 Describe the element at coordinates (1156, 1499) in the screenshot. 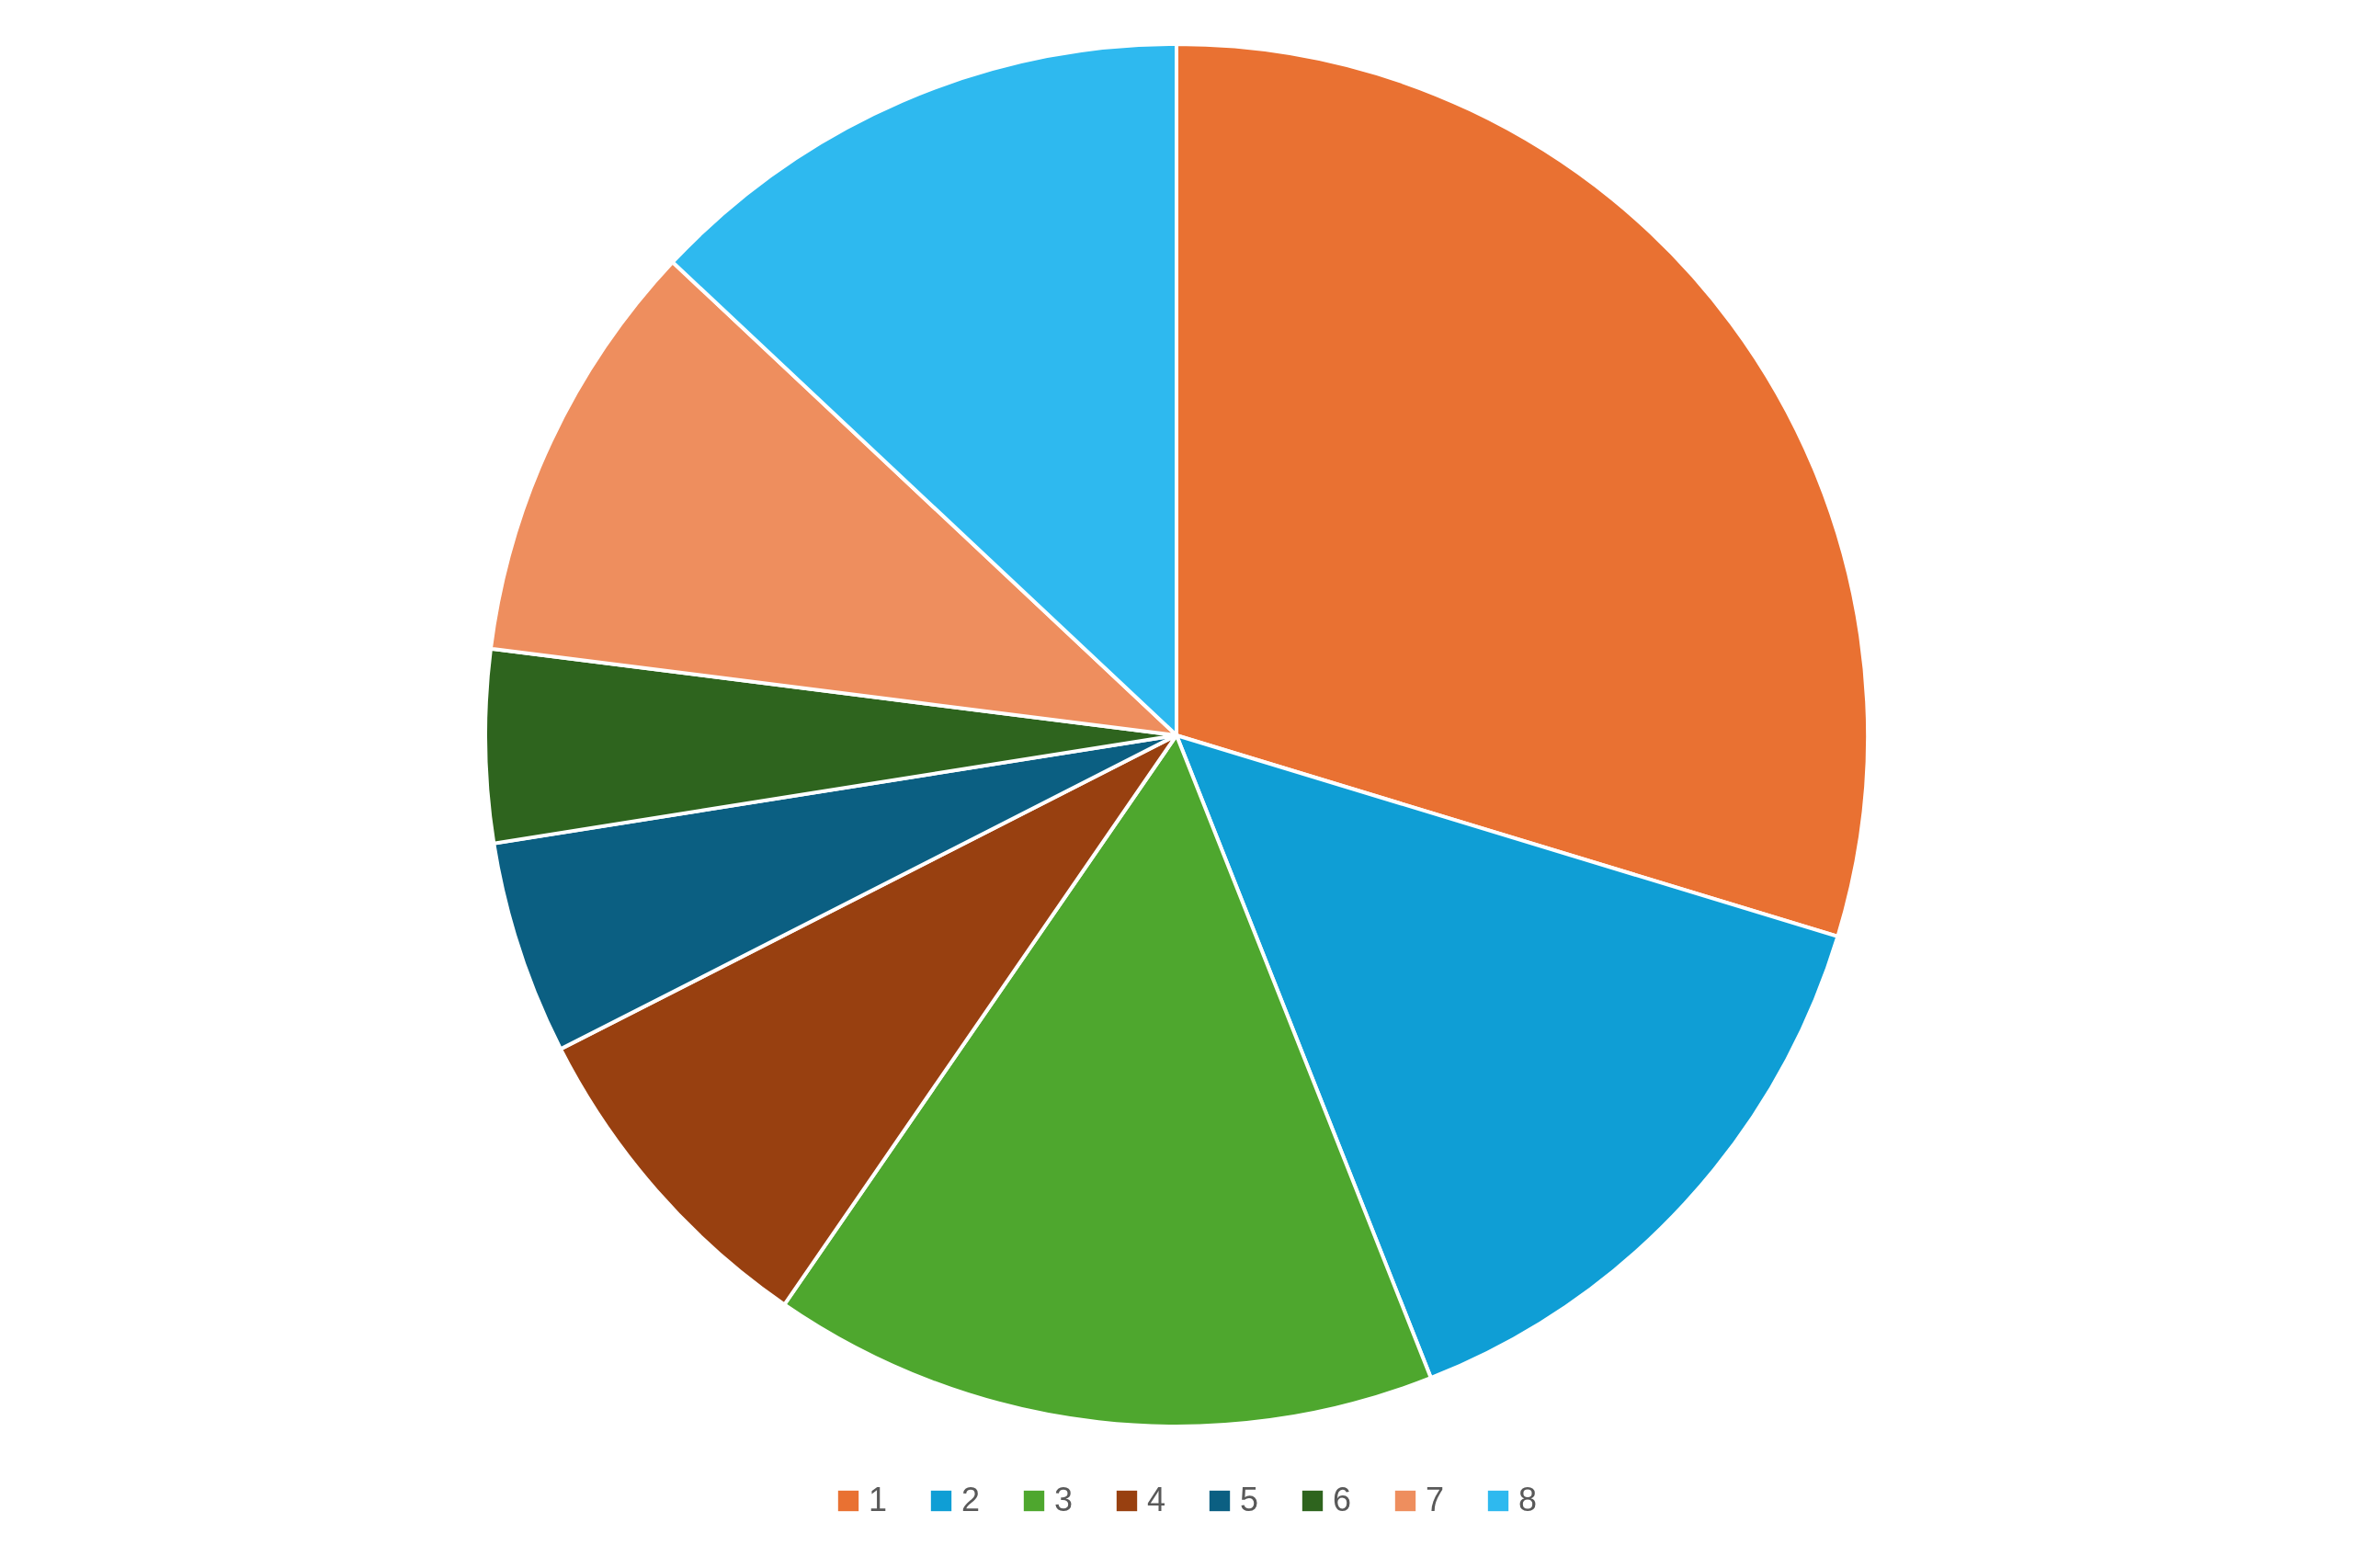

I see `legend-label: 4` at that location.